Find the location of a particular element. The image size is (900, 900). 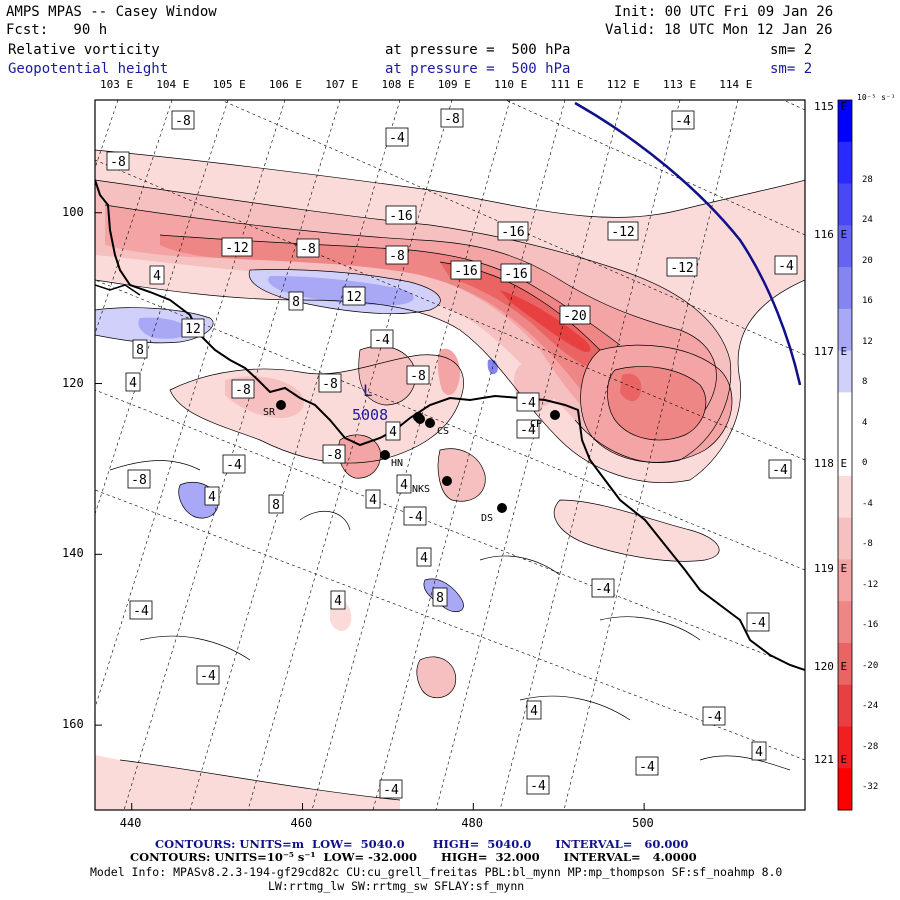

colorbar-level: -12 is located at coordinates (870, 584).